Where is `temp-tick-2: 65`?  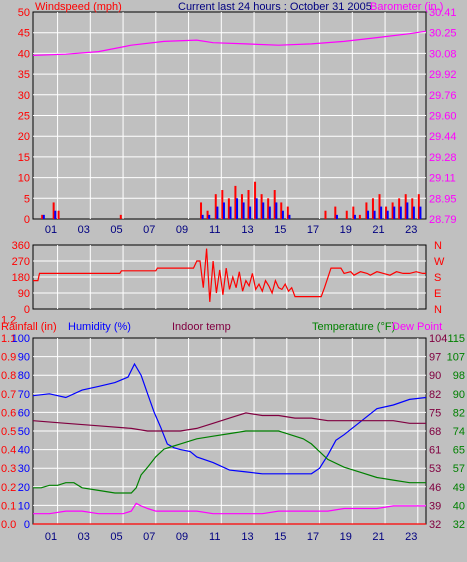
temp-tick-2: 65 is located at coordinates (459, 451).